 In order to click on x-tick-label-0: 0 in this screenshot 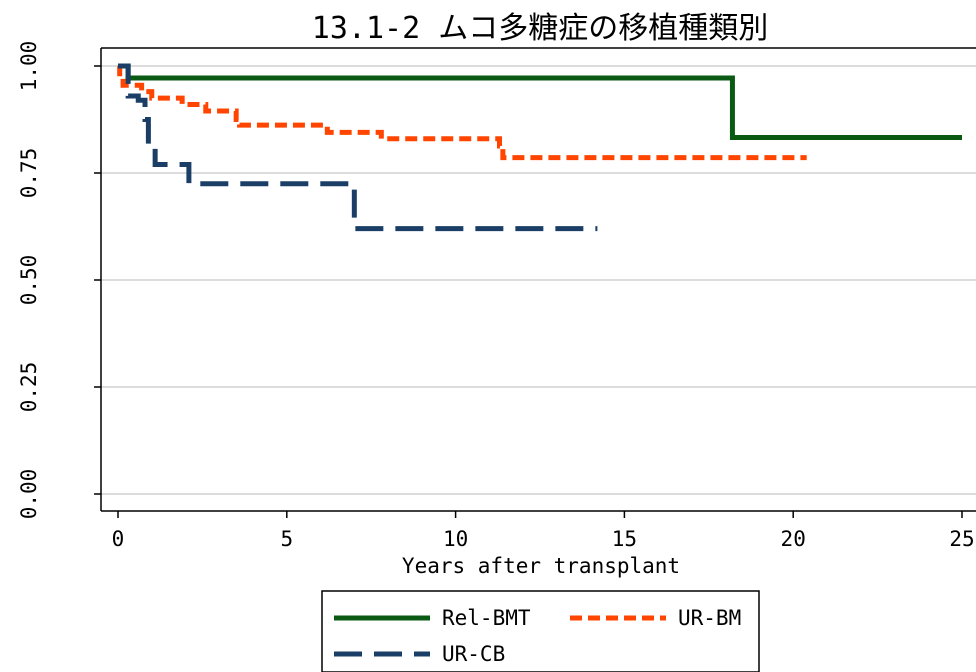, I will do `click(118, 539)`.